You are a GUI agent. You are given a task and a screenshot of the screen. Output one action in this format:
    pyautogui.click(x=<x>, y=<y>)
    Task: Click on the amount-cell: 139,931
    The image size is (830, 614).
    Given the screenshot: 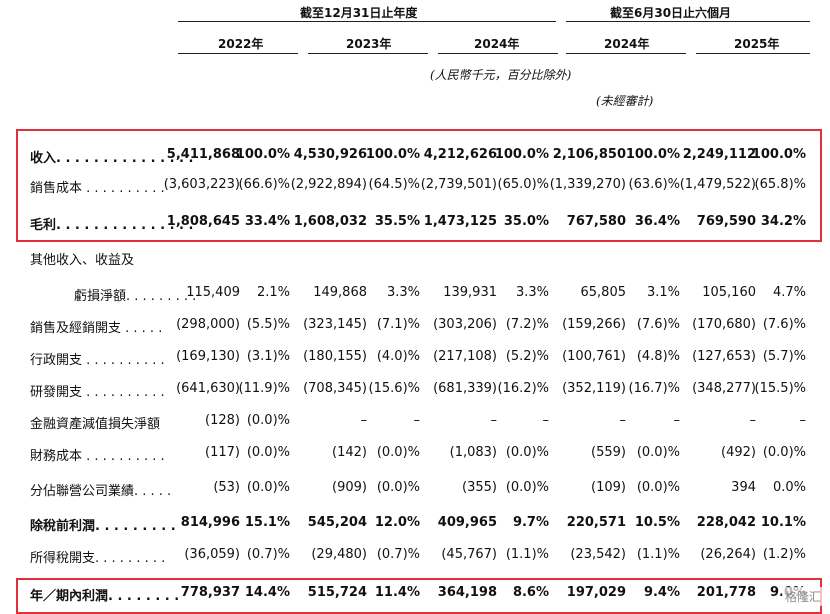 What is the action you would take?
    pyautogui.click(x=470, y=292)
    